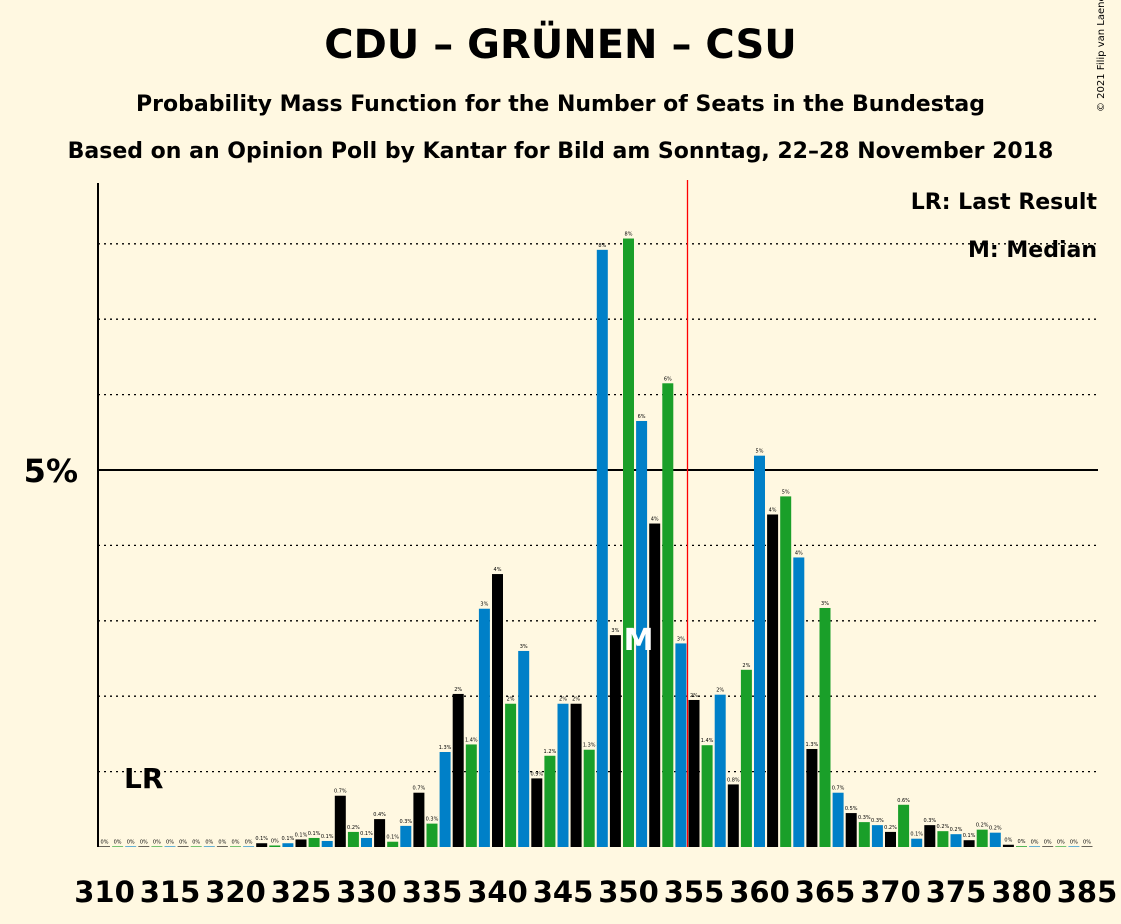  Describe the element at coordinates (576, 700) in the screenshot. I see `bar-label-346: 2%` at that location.